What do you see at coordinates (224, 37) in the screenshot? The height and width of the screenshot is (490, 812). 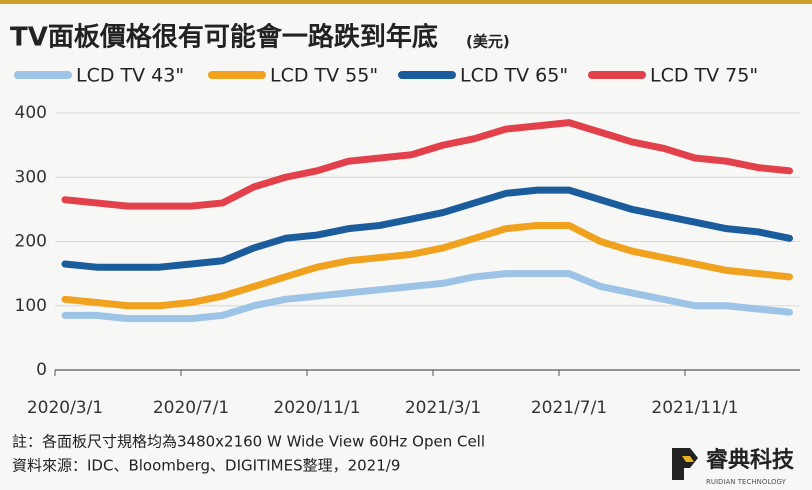 I see `chart-title: TV面板價格很有可能會一路跌到年底` at bounding box center [224, 37].